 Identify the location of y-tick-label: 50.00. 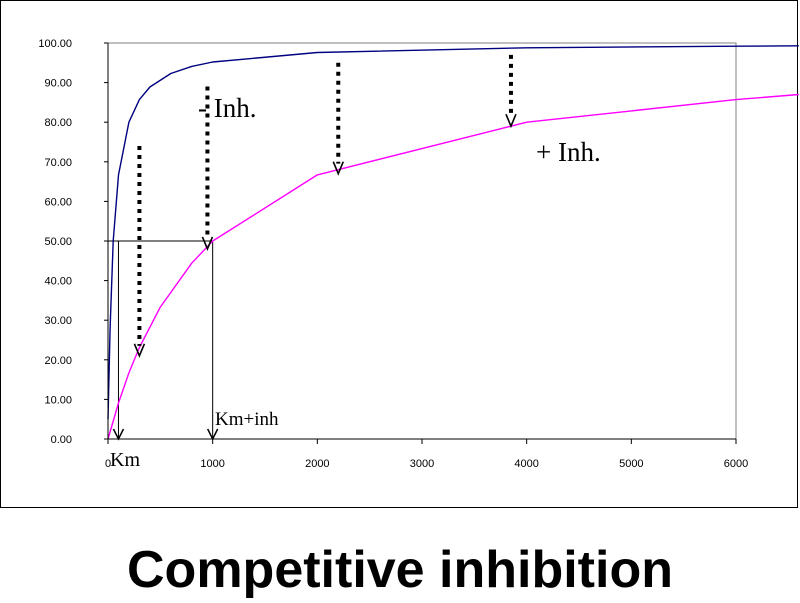
(58, 242).